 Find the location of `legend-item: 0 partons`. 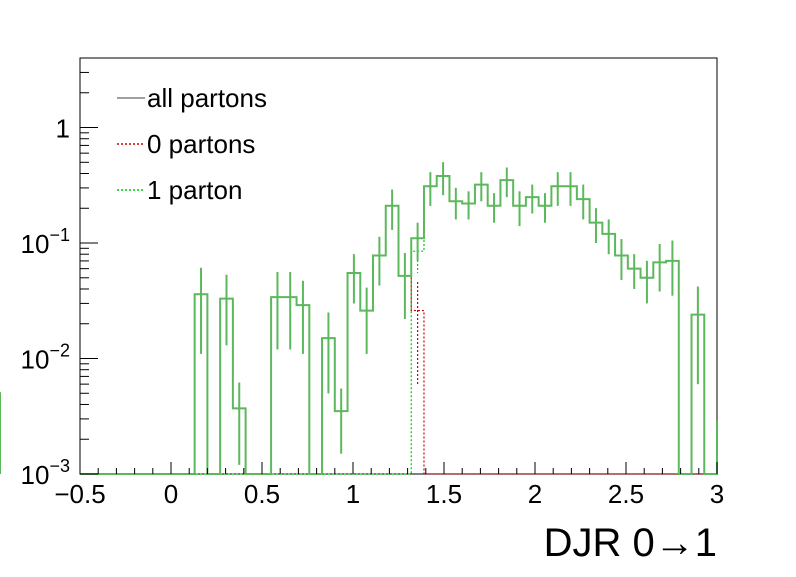

legend-item: 0 partons is located at coordinates (186, 144).